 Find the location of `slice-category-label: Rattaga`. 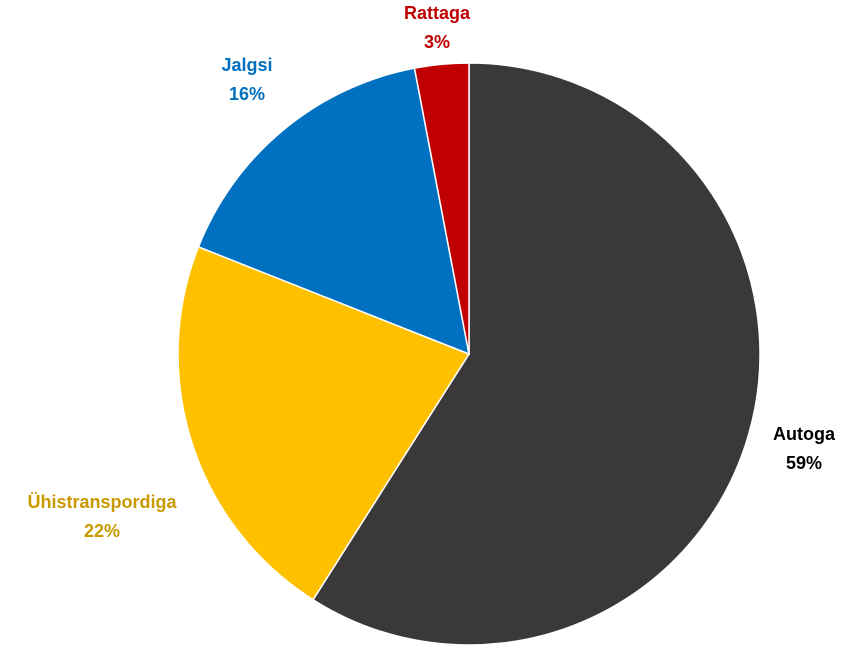

slice-category-label: Rattaga is located at coordinates (437, 13).